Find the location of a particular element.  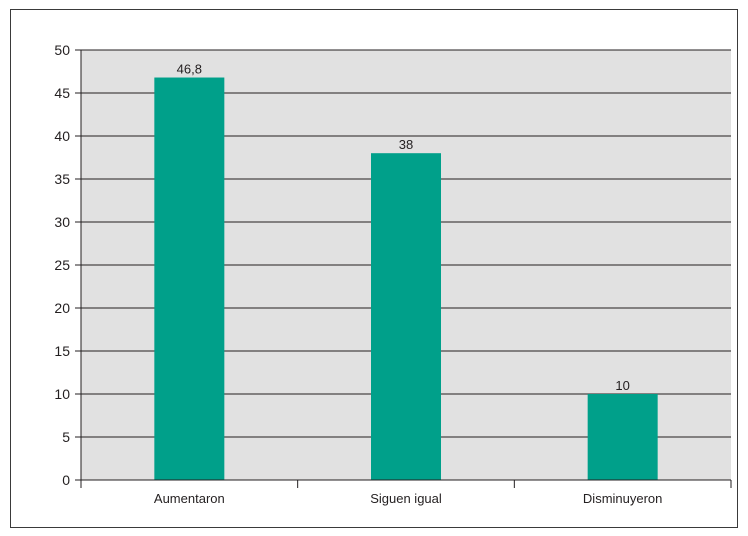

y-tick-label: 50 is located at coordinates (62, 50).